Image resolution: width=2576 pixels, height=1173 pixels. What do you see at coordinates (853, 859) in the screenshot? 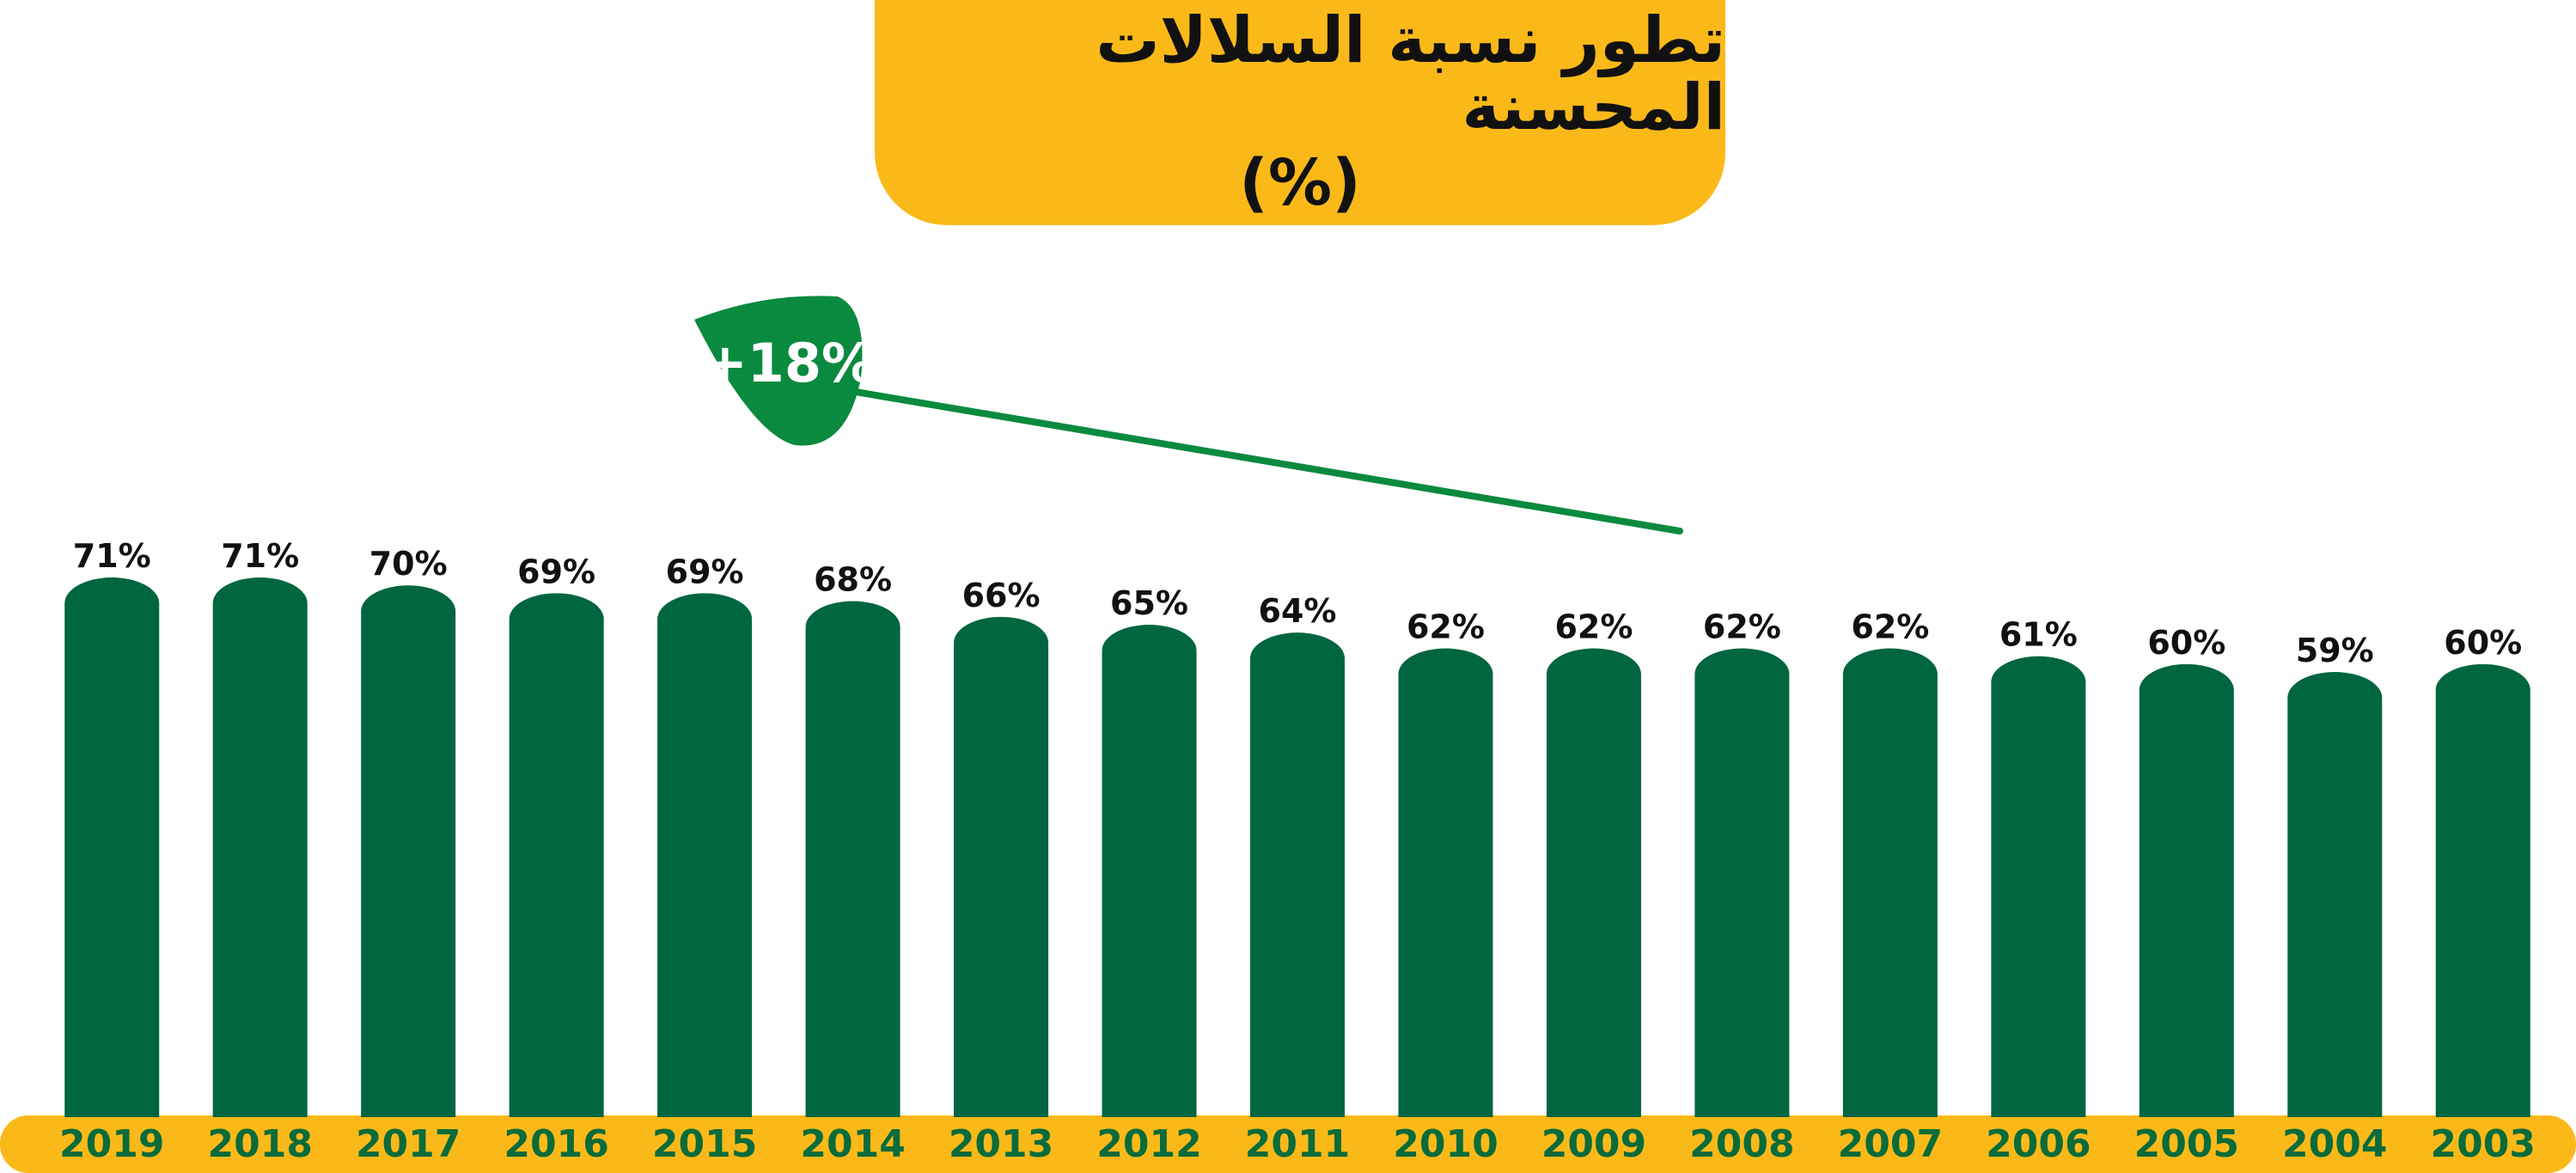
I see `bar-2014` at bounding box center [853, 859].